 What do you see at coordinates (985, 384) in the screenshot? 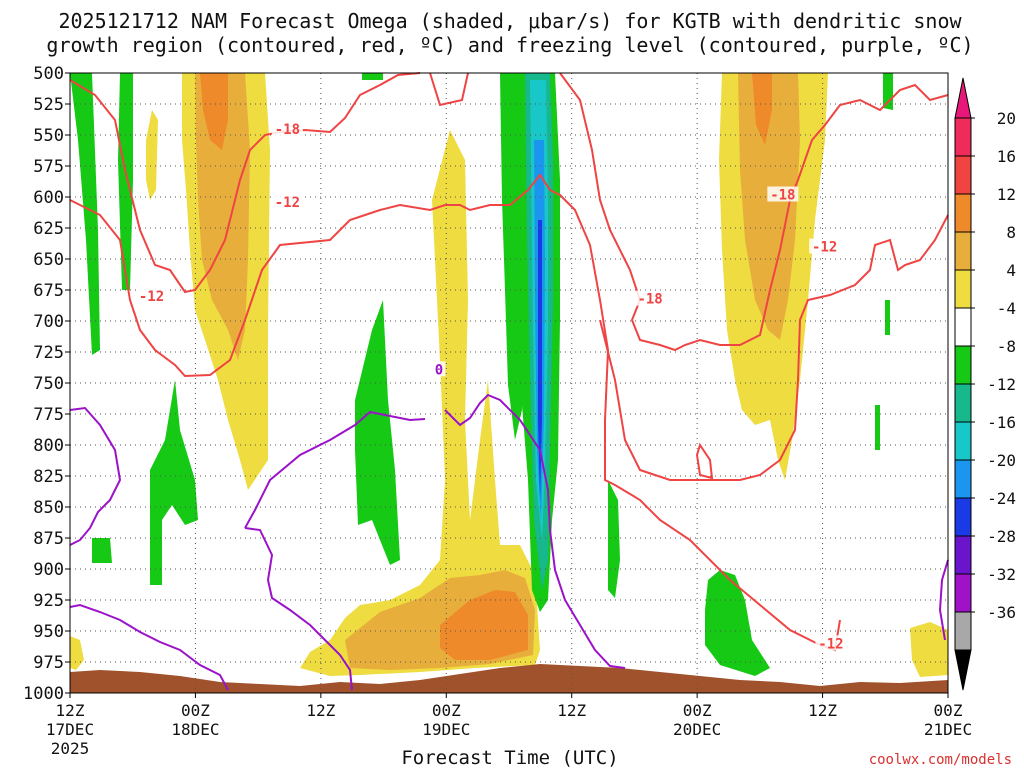
I see `colorbar: 20 16 12 8 4 -4 -8 -12 -16 -20 -24 -28 -32 -36` at bounding box center [985, 384].